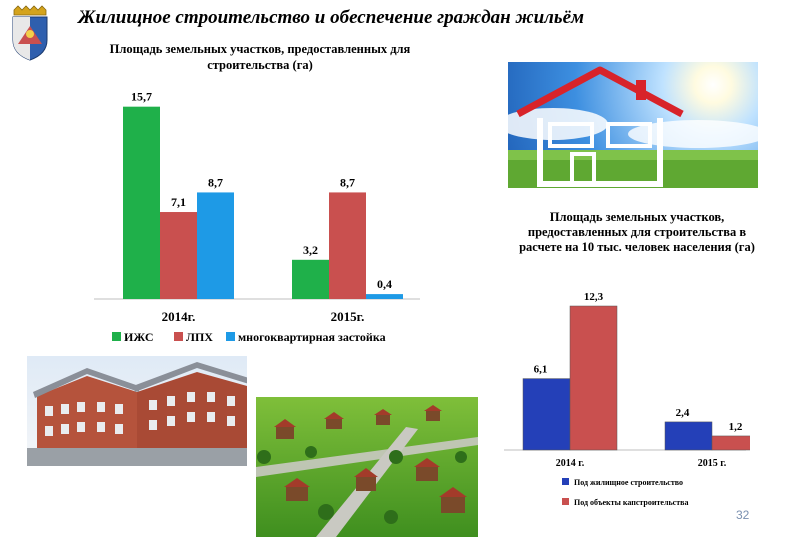 The width and height of the screenshot is (802, 540). I want to click on data-label: 6,1, so click(541, 370).